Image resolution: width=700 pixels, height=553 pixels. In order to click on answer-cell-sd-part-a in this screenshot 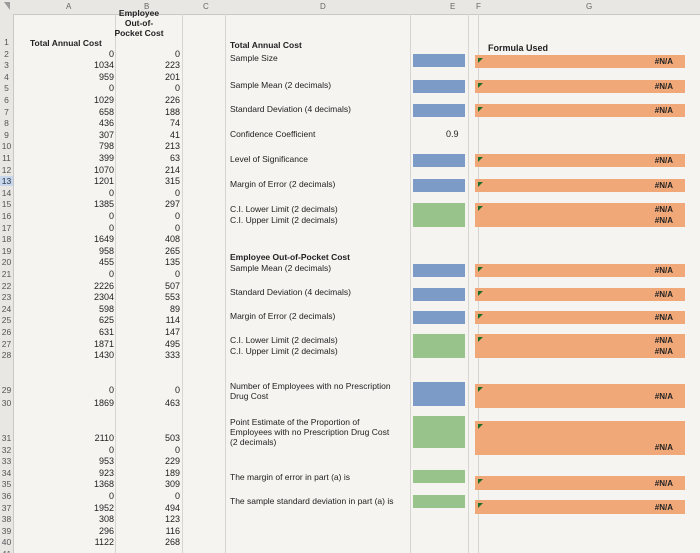, I will do `click(439, 501)`.